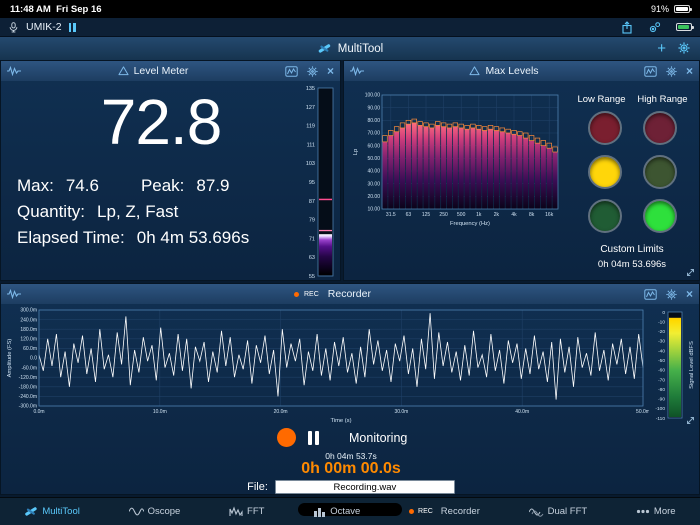  What do you see at coordinates (160, 412) in the screenshot?
I see `svg-text: 10.0m` at bounding box center [160, 412].